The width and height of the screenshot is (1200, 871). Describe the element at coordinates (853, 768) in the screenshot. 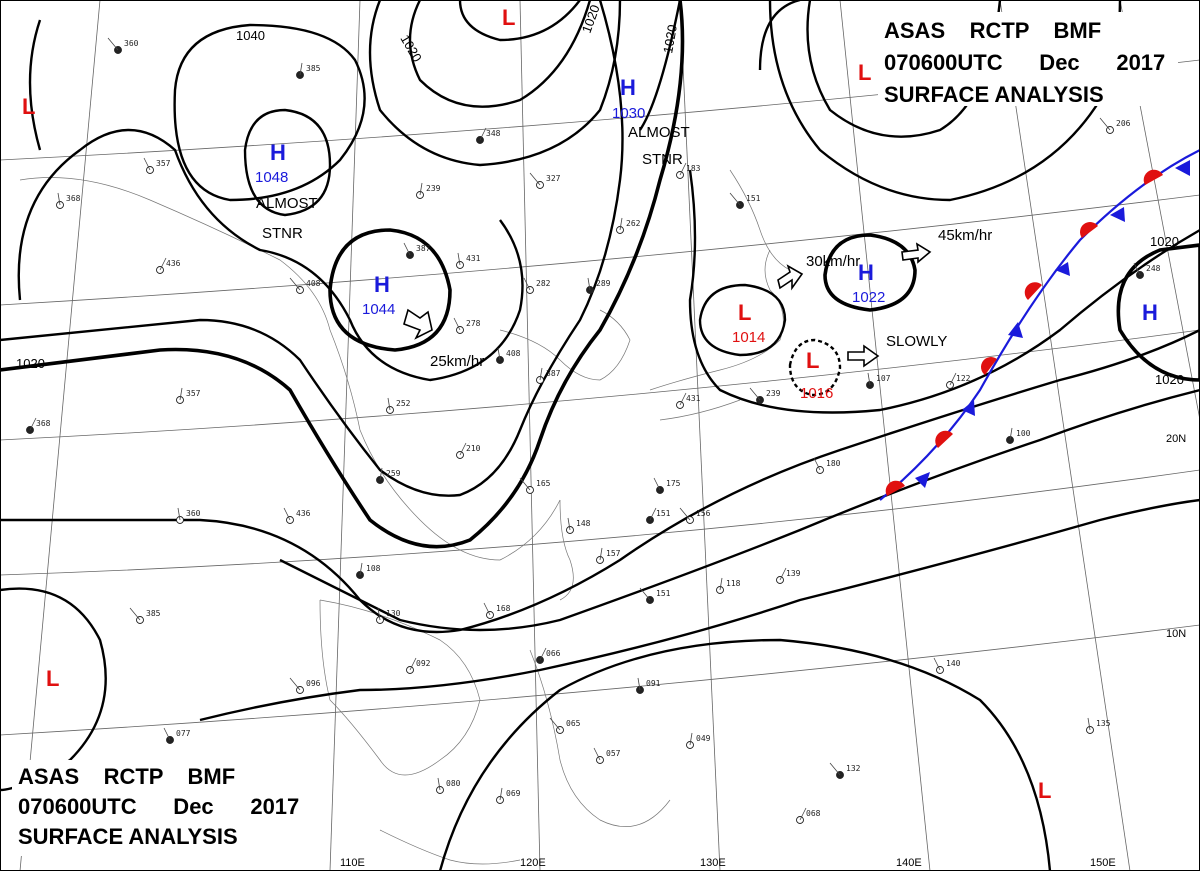

I see `station-pressure: 132` at that location.